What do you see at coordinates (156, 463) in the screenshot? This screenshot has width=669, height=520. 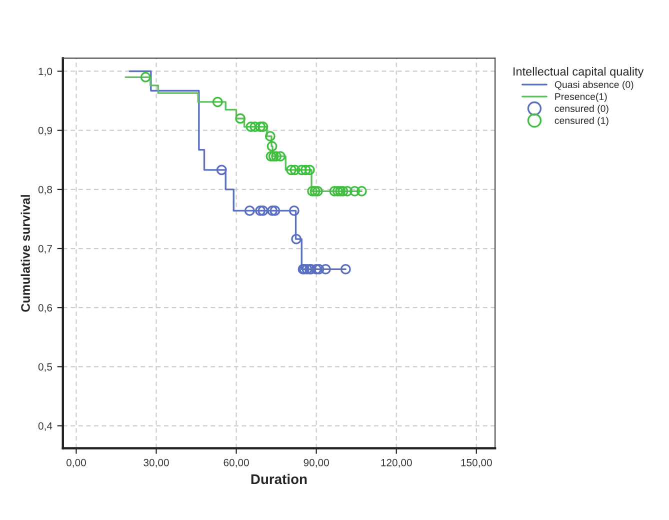 I see `x-tick-label: 30,00` at bounding box center [156, 463].